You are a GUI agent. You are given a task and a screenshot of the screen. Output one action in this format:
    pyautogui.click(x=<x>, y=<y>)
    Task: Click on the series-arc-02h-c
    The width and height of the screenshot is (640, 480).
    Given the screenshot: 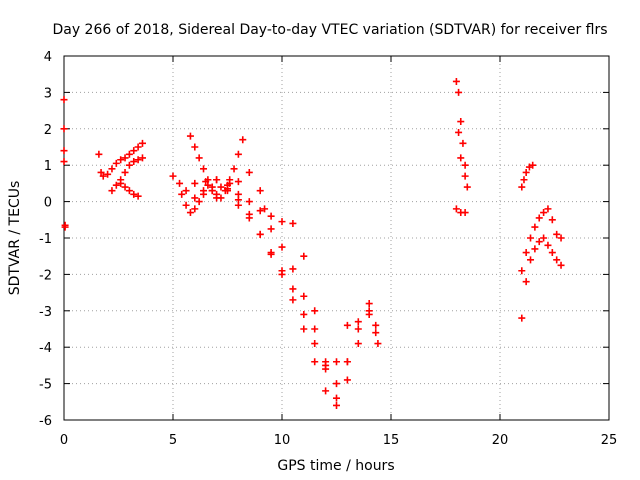 What is the action you would take?
    pyautogui.click(x=129, y=189)
    